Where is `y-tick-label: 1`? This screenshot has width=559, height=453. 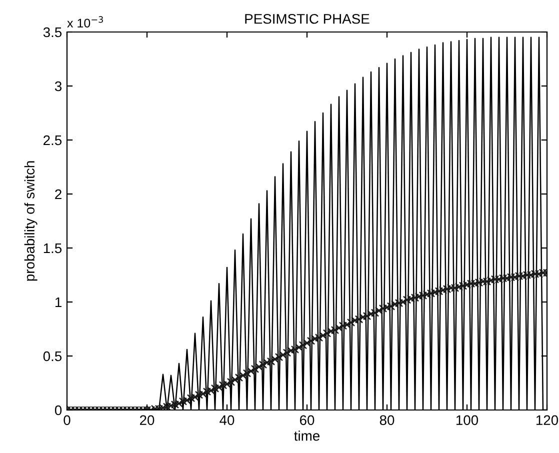
y-tick-label: 1 is located at coordinates (58, 302).